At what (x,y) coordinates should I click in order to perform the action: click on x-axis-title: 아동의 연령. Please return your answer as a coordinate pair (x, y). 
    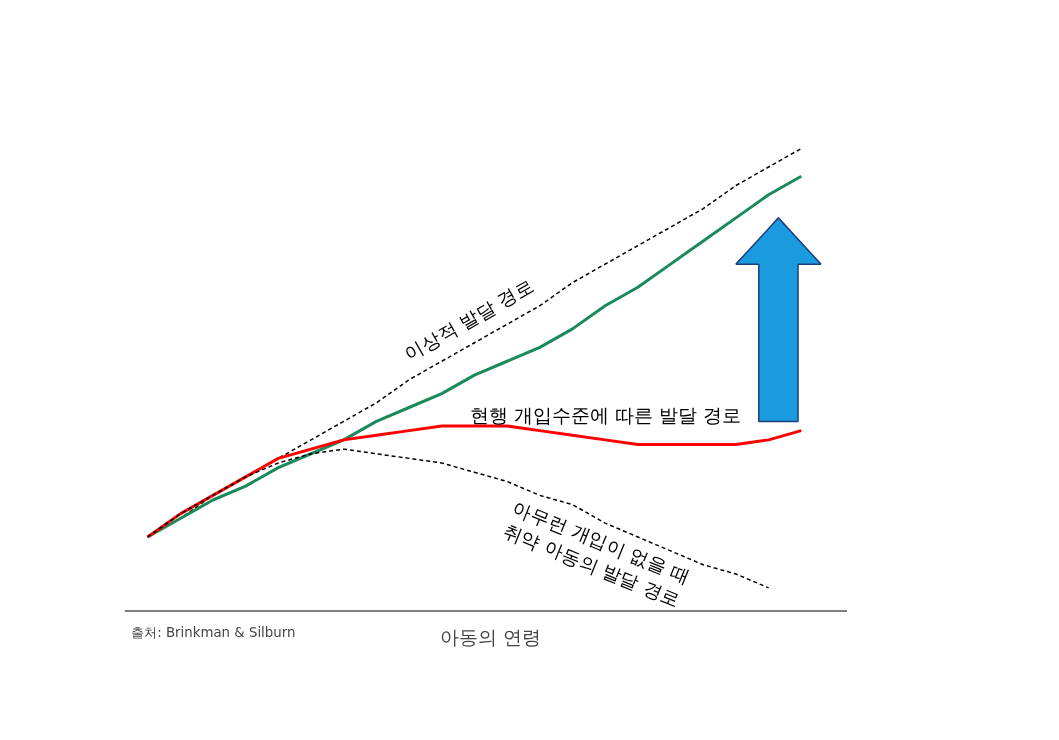
    Looking at the image, I should click on (491, 638).